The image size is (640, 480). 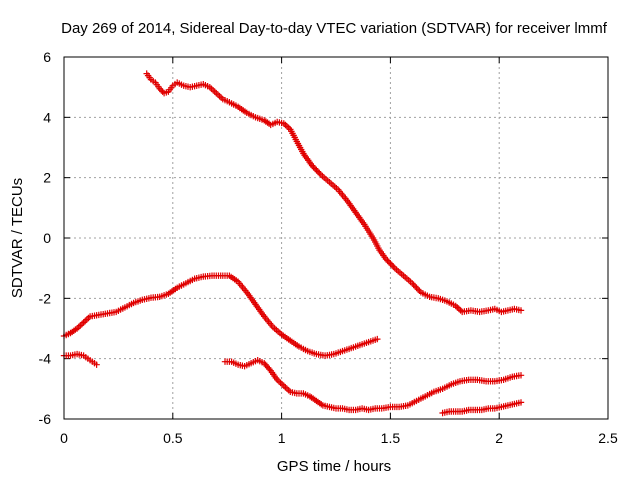 I want to click on x-tick-label: 0.5, so click(x=173, y=438).